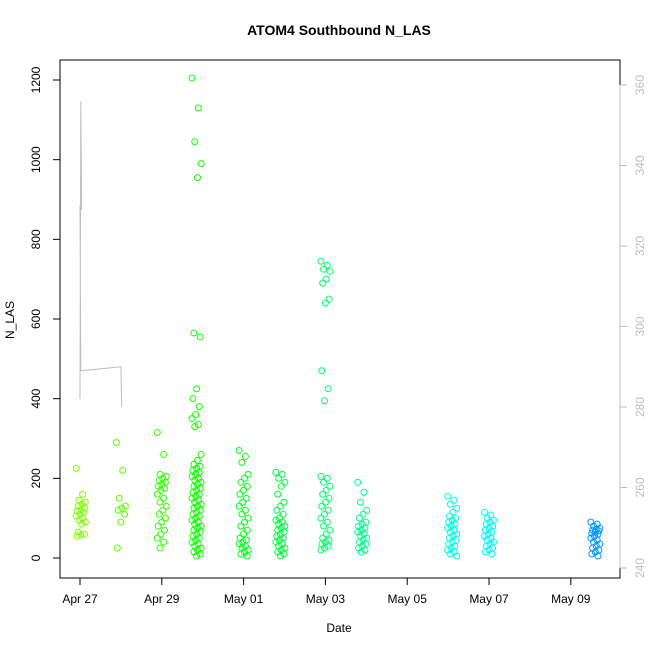  What do you see at coordinates (36, 557) in the screenshot?
I see `y-tick-label: 0` at bounding box center [36, 557].